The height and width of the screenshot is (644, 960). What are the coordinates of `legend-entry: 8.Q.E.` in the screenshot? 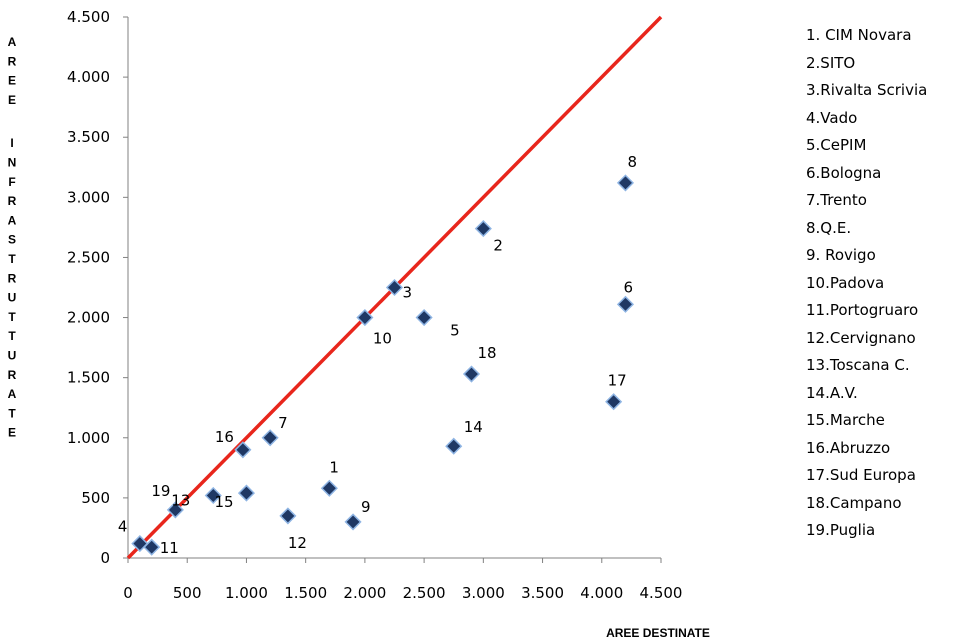 It's located at (829, 227).